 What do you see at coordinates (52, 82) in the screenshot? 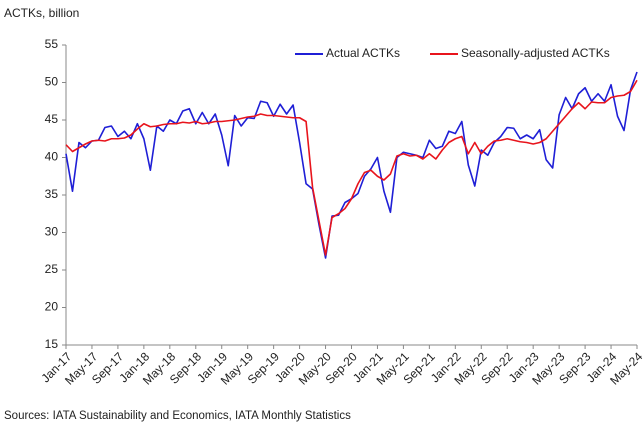
I see `y-tick-label: 50` at bounding box center [52, 82].